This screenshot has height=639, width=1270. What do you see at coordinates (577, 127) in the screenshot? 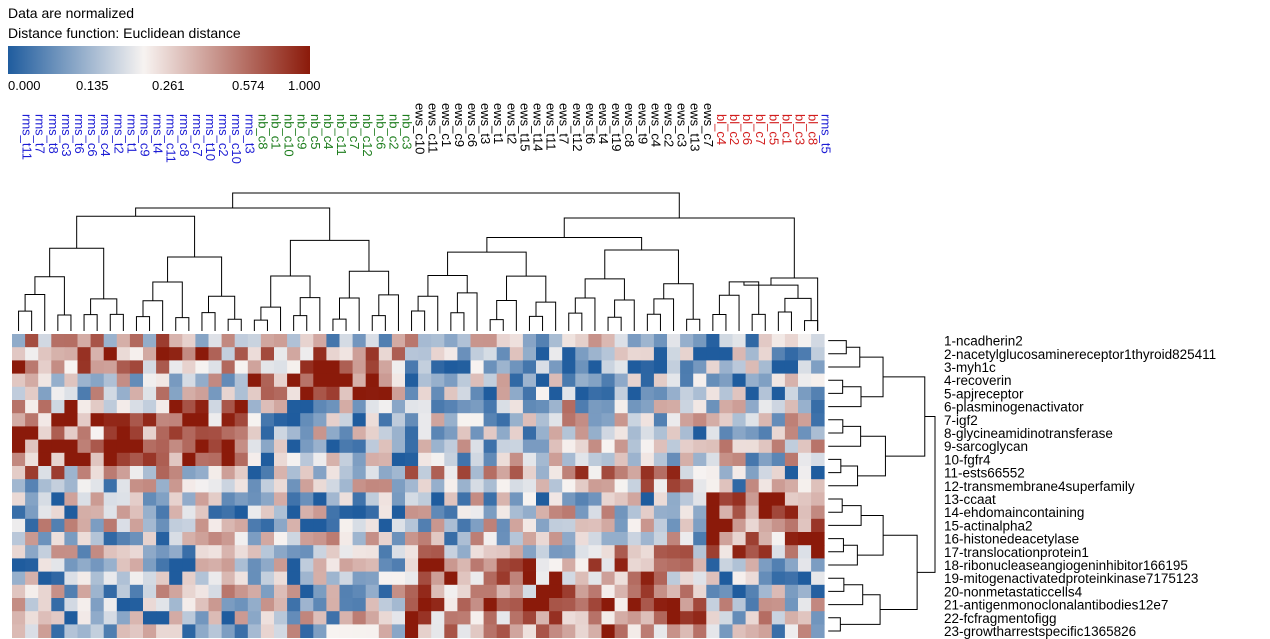
I see `column-label: ews_t12` at bounding box center [577, 127].